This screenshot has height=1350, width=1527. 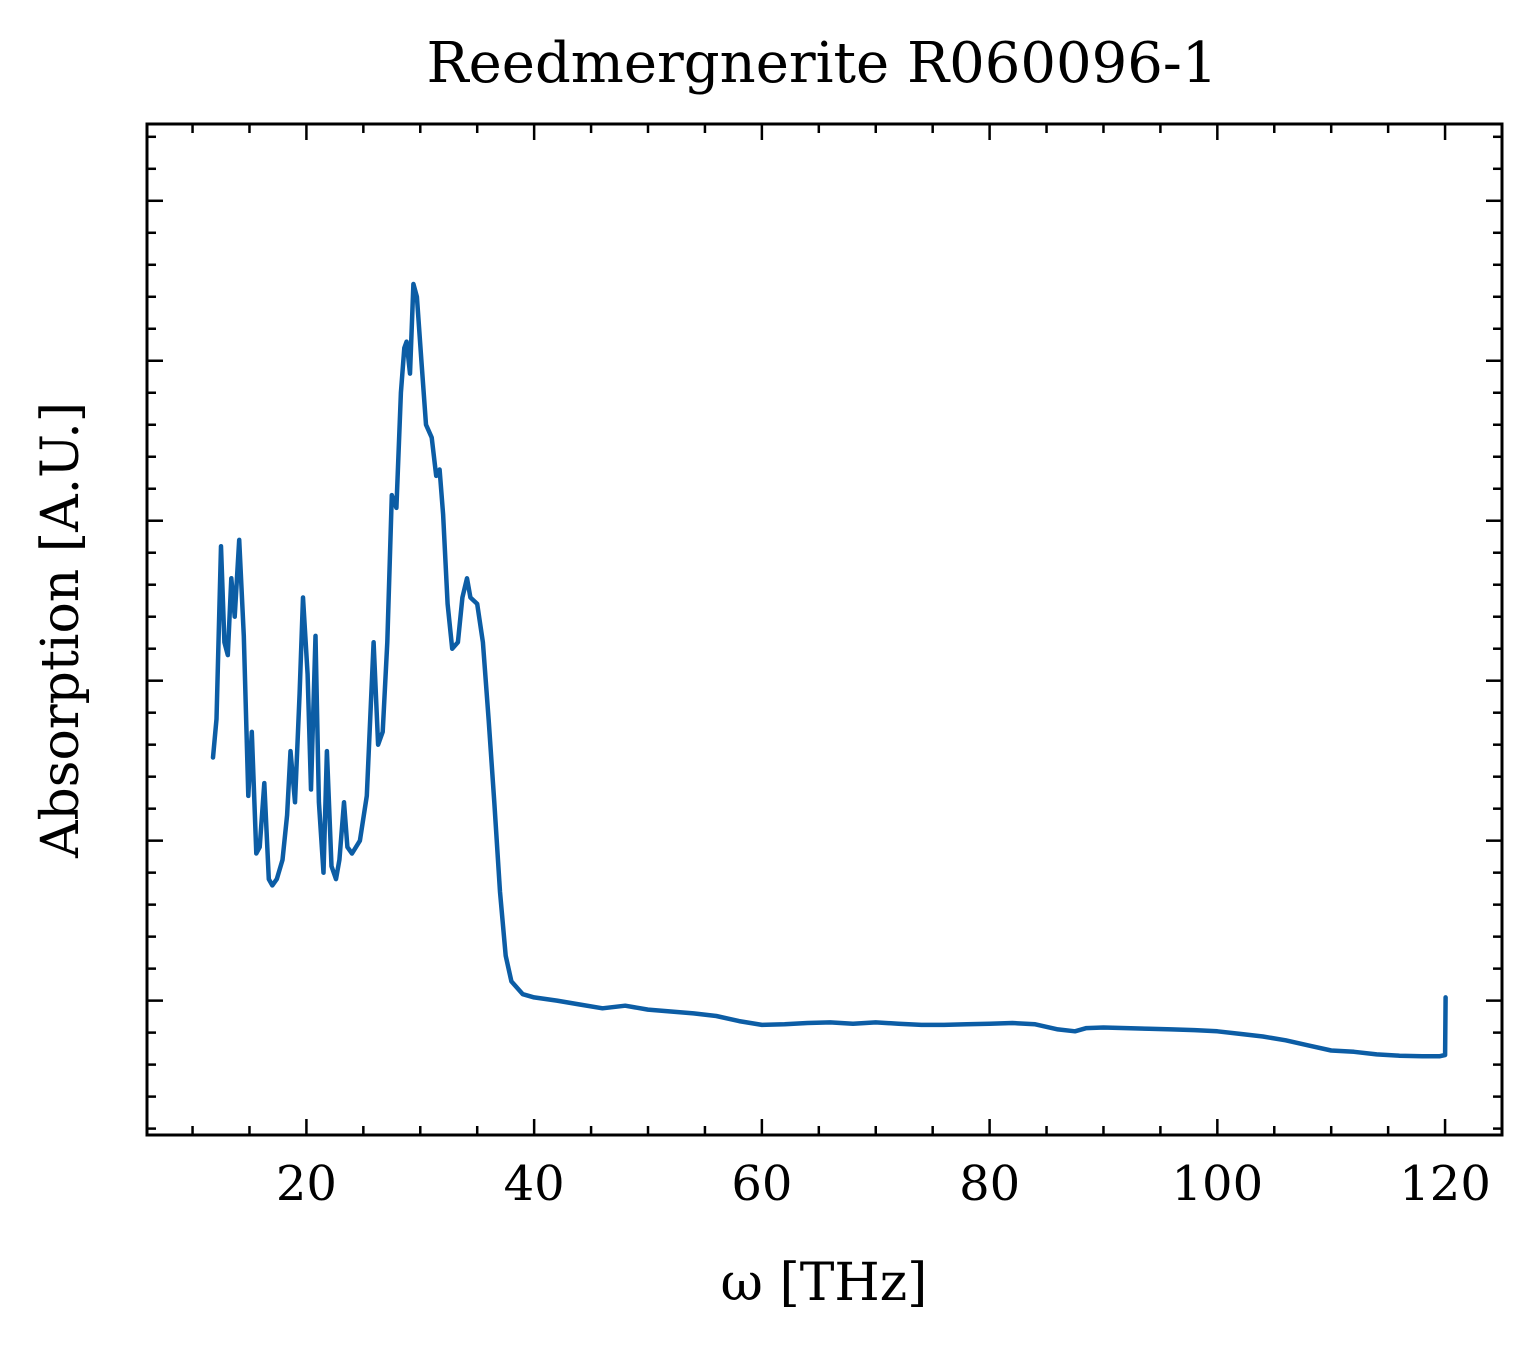 What do you see at coordinates (989, 1184) in the screenshot?
I see `x-tick-label: 80` at bounding box center [989, 1184].